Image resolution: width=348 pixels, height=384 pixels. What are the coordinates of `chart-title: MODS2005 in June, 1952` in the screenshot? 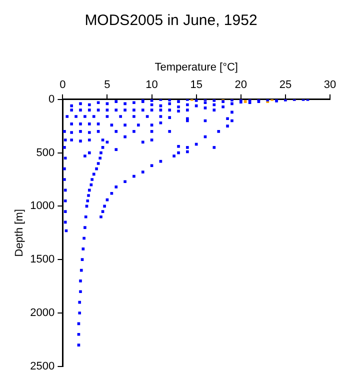 It's located at (171, 21).